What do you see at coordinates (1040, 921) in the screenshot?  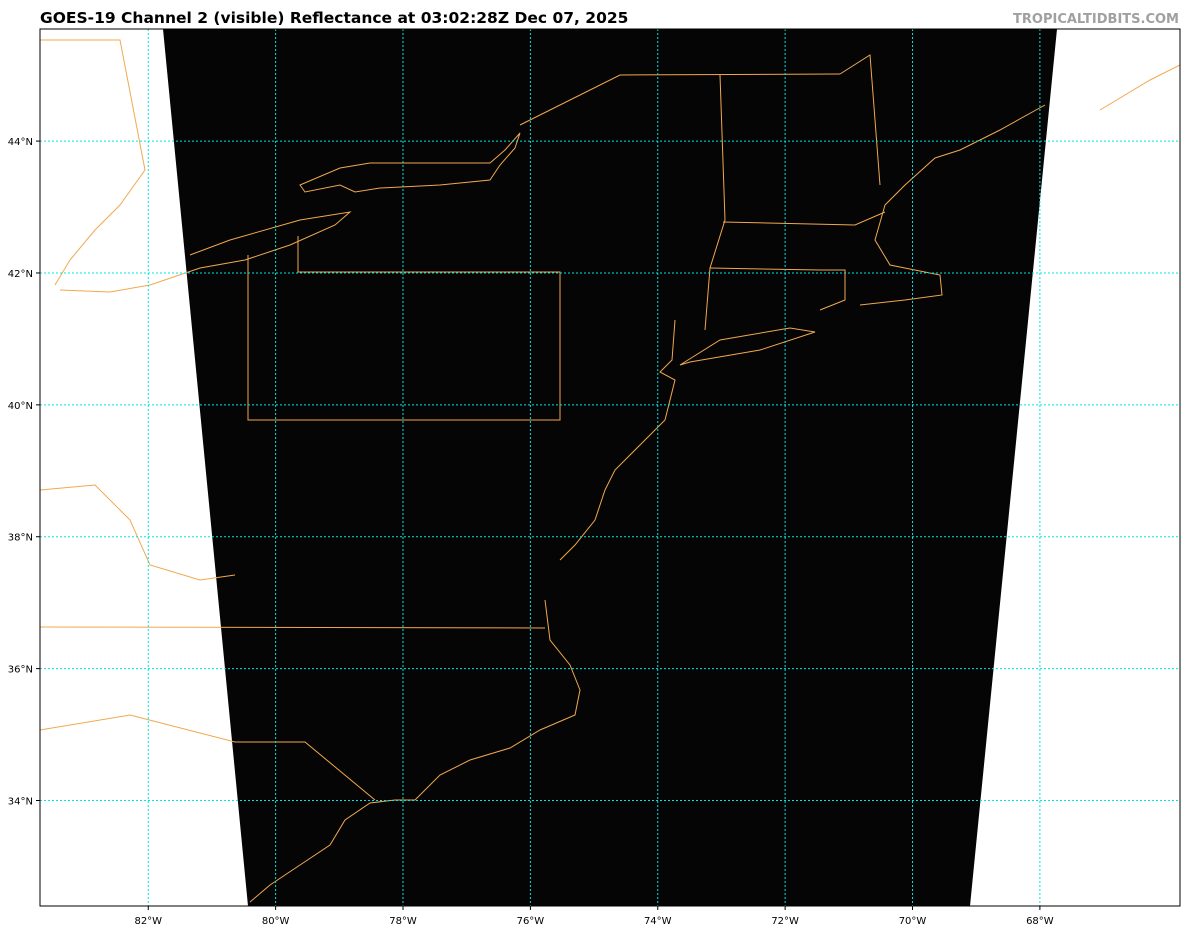 I see `lon-tick-label: 68°W` at bounding box center [1040, 921].